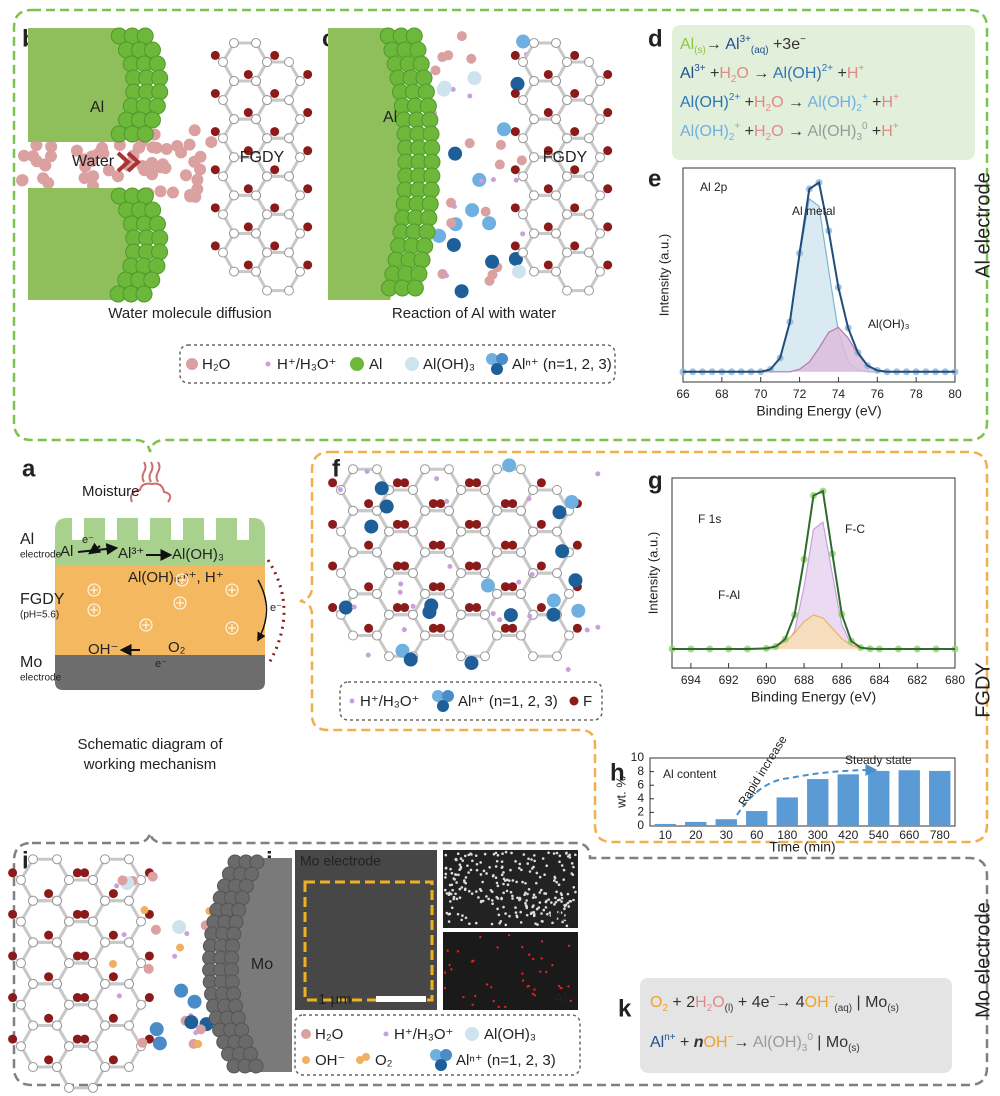 The height and width of the screenshot is (1096, 1000). What do you see at coordinates (813, 211) in the screenshot?
I see `annotation: Al metal` at bounding box center [813, 211].